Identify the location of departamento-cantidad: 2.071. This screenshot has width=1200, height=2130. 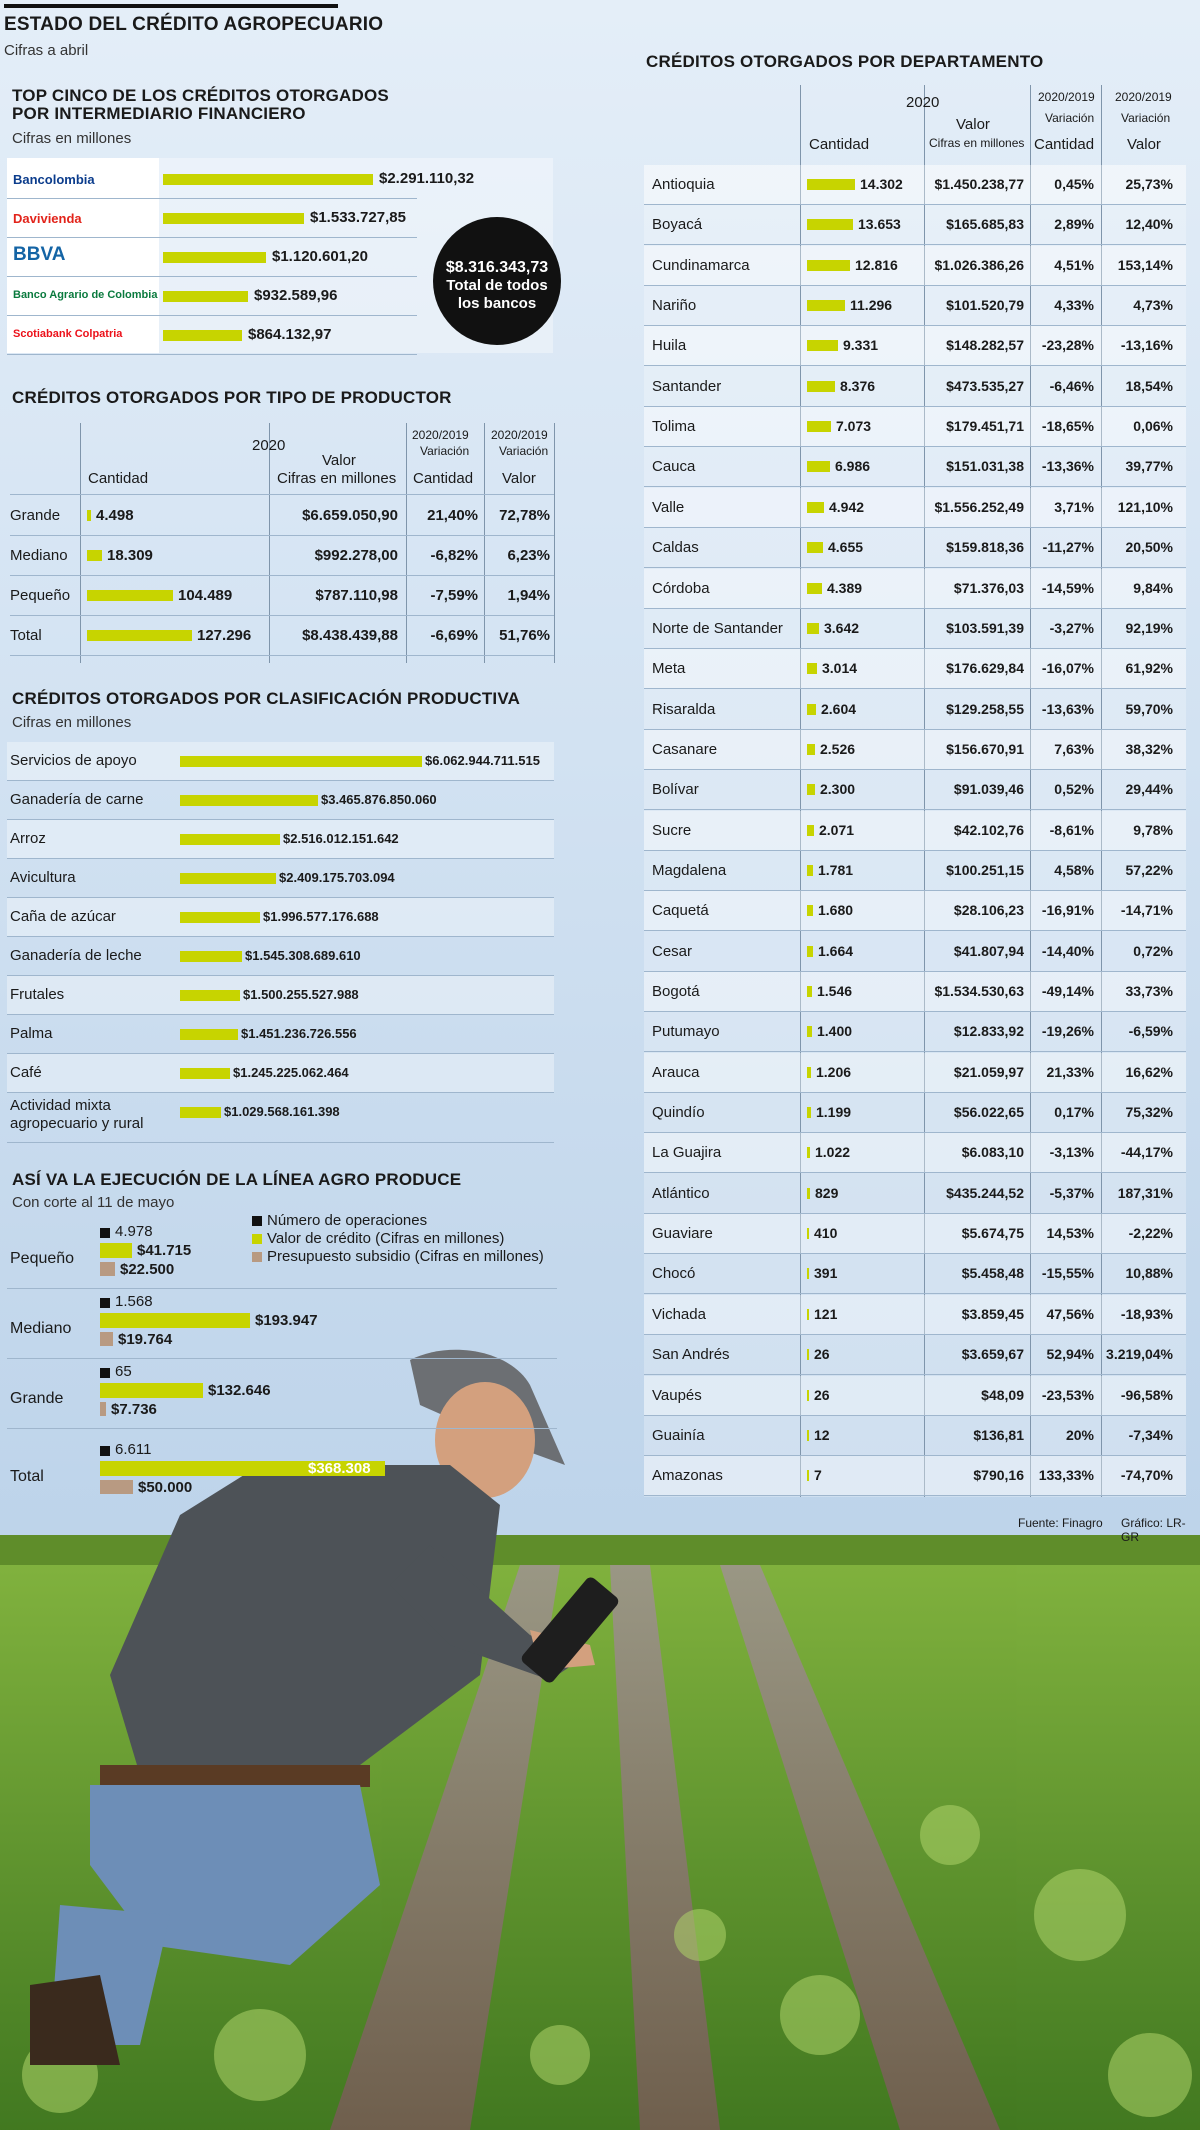
(837, 829).